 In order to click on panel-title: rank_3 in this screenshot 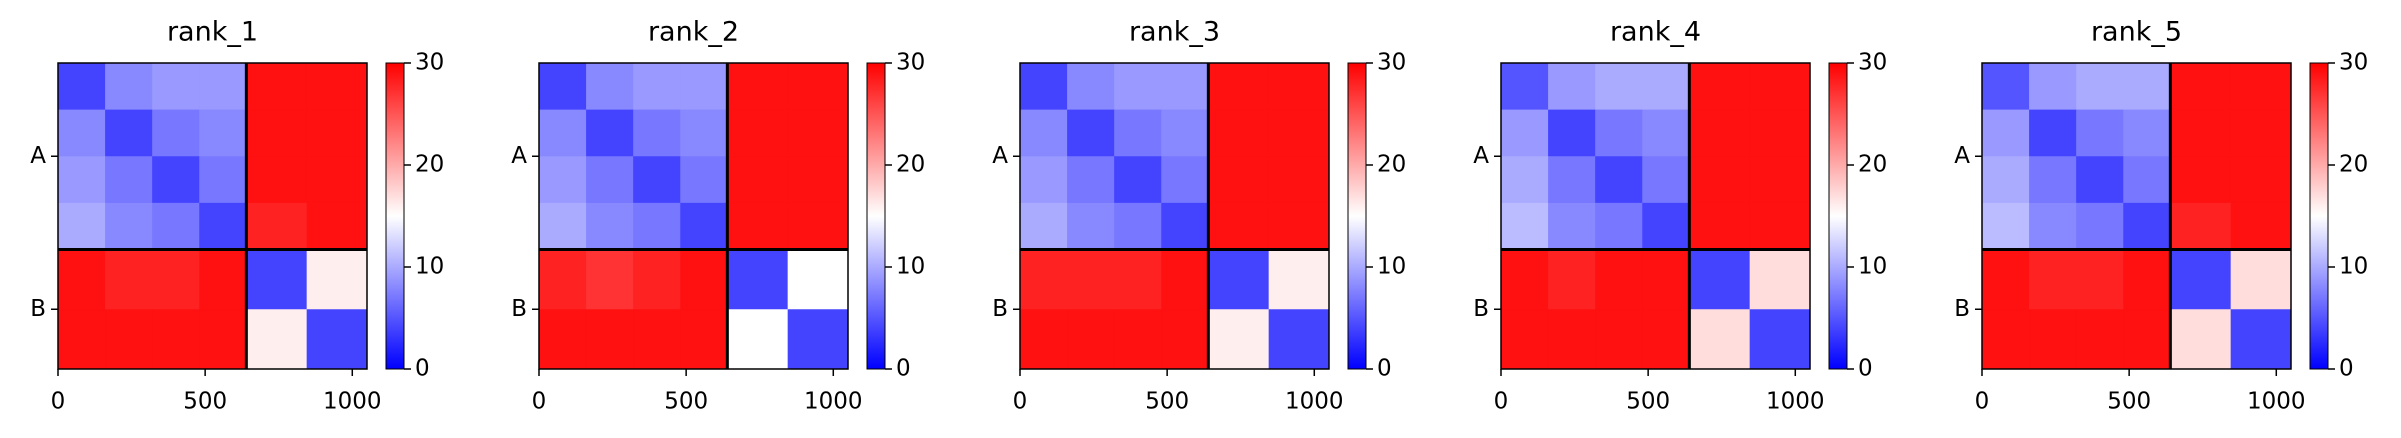, I will do `click(1174, 32)`.